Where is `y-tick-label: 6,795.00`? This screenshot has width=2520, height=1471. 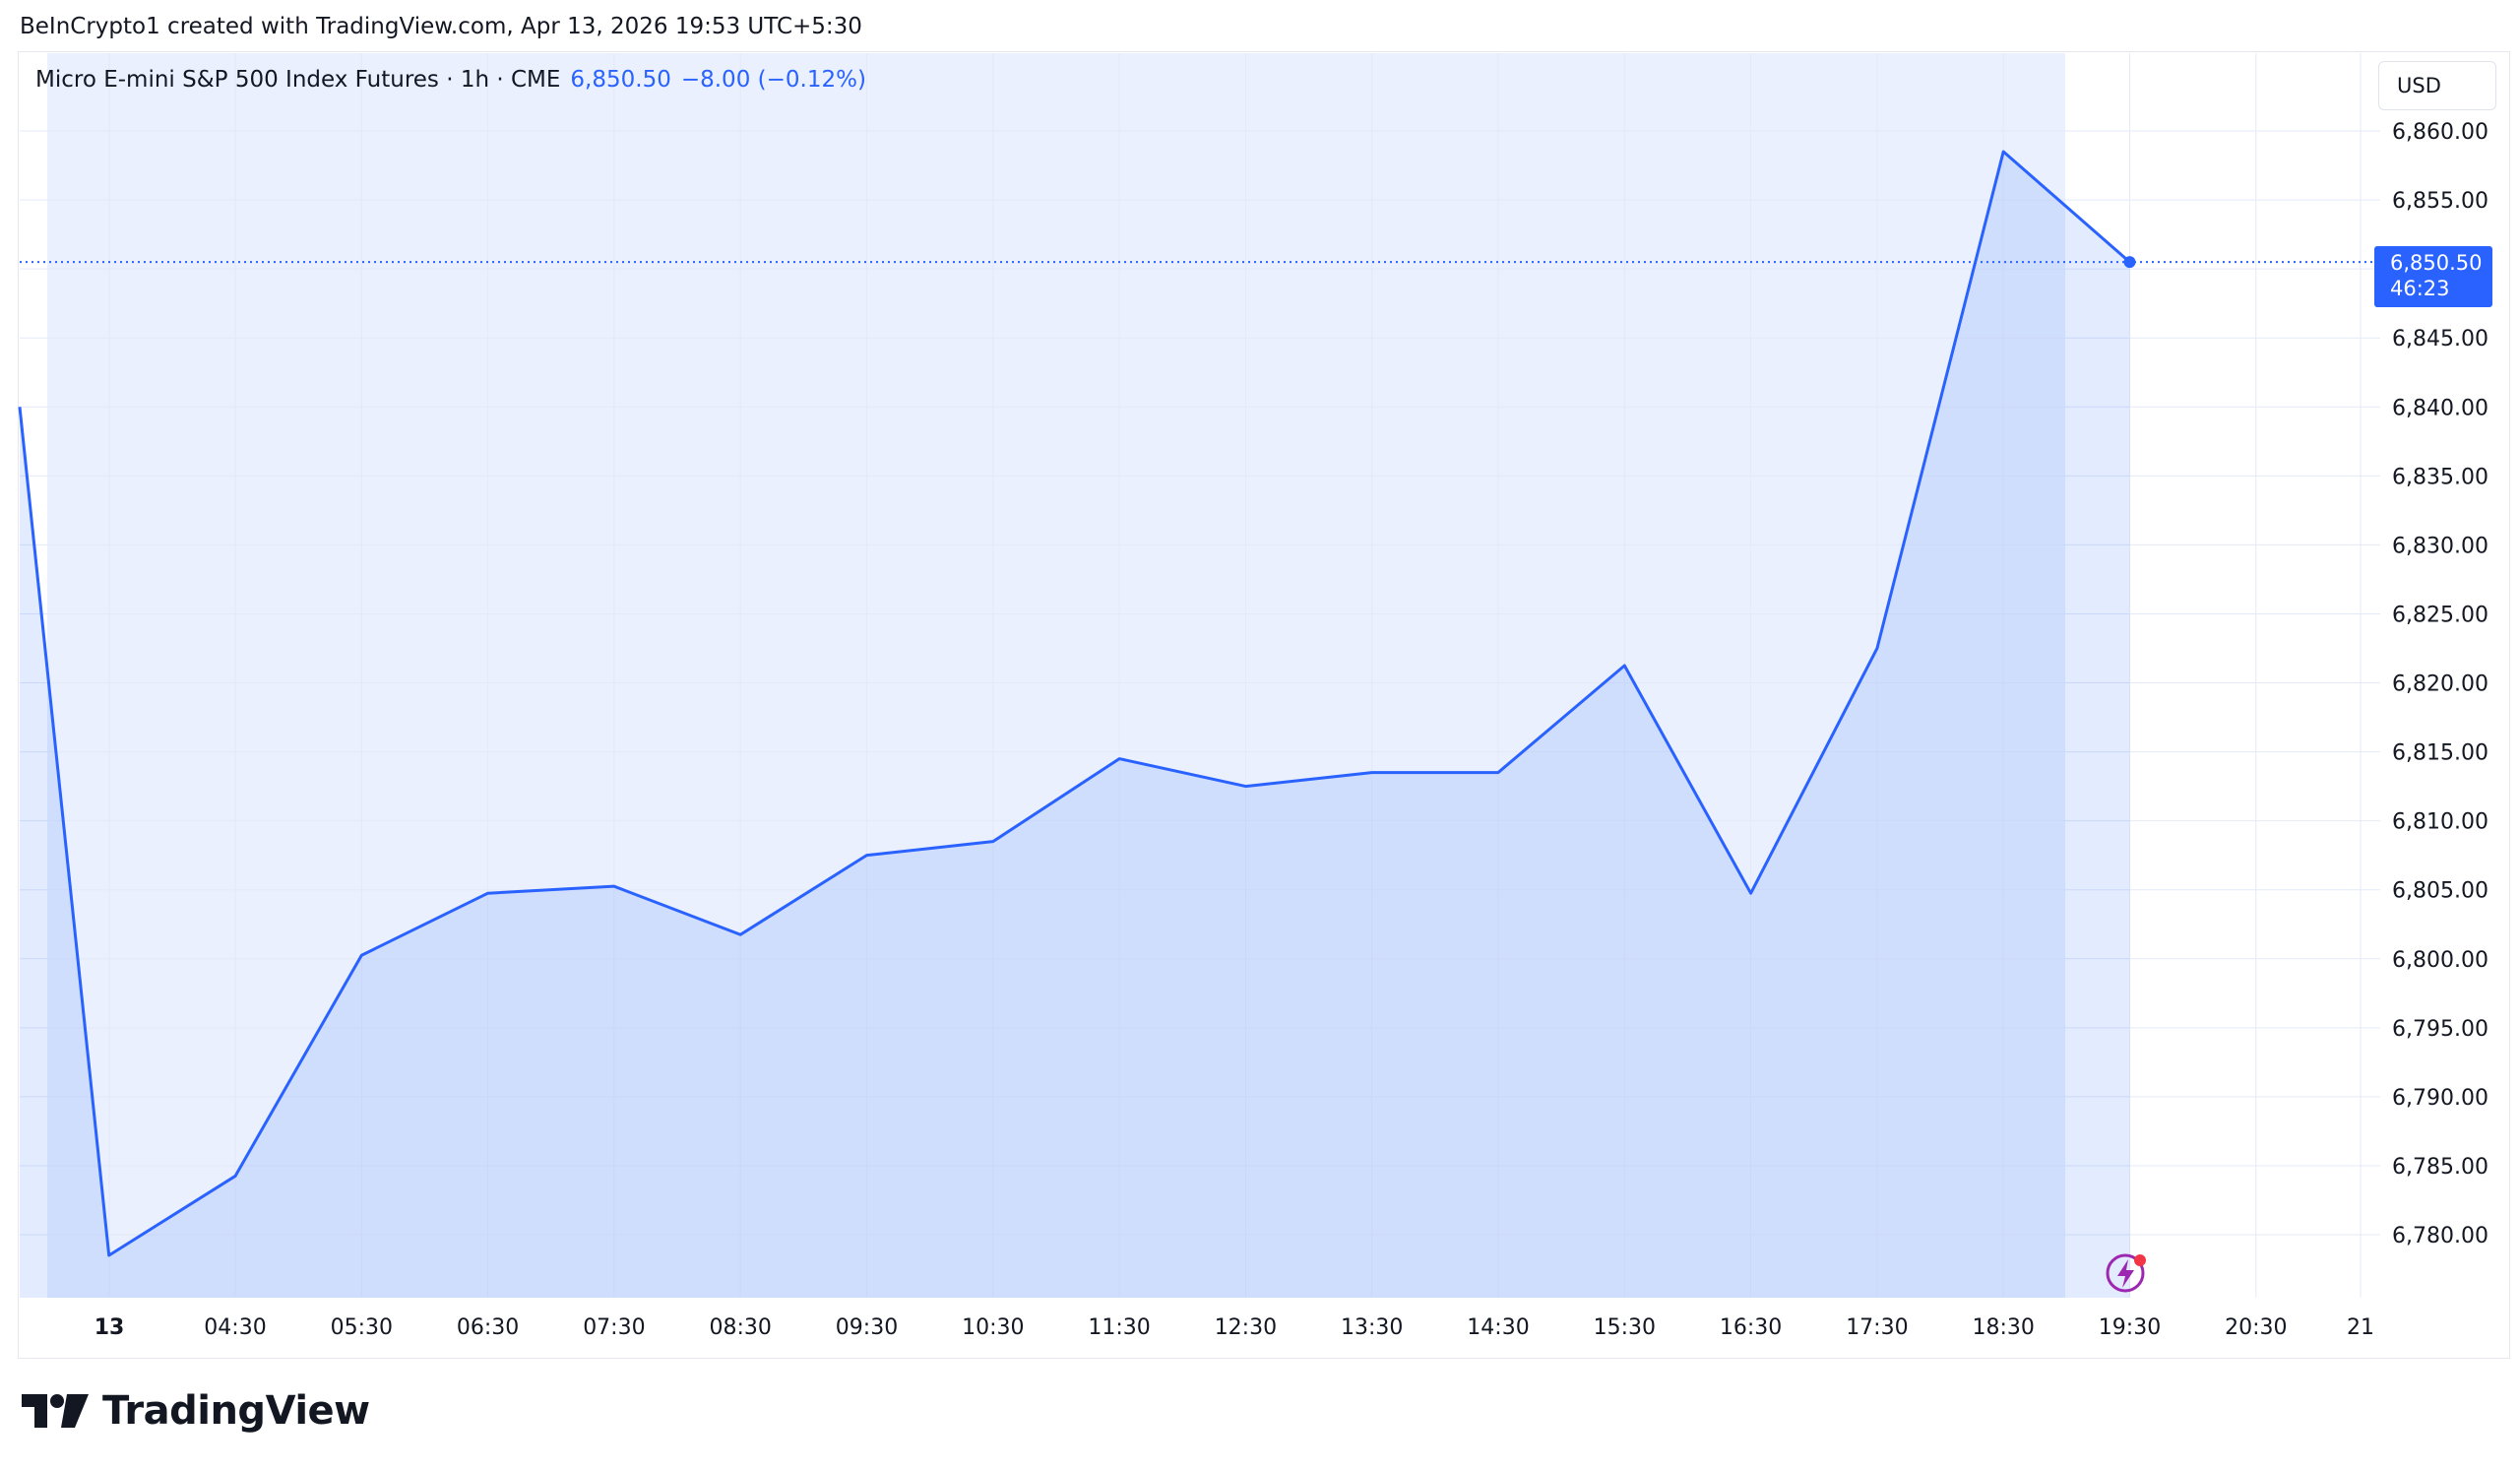
y-tick-label: 6,795.00 is located at coordinates (2440, 1029).